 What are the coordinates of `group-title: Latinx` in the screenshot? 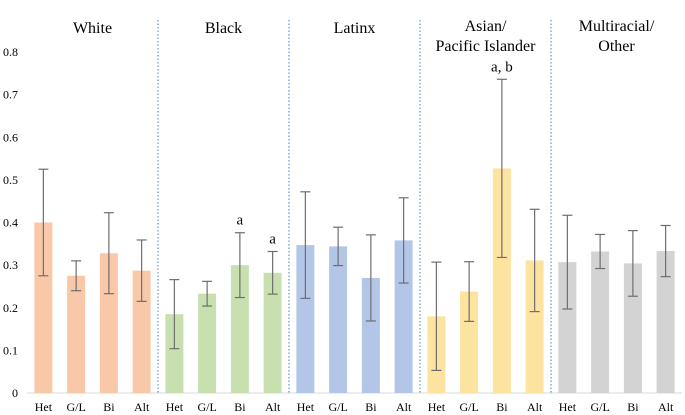 It's located at (355, 28).